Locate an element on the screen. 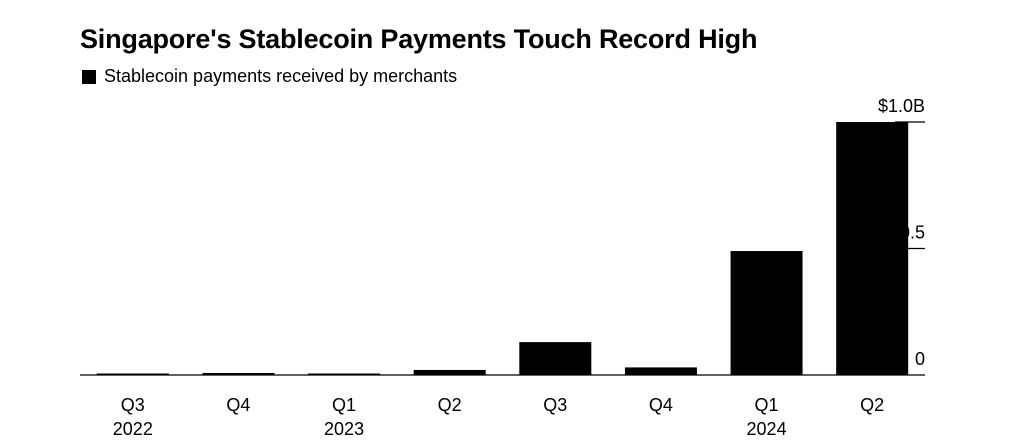  x-tick-year-label: 2024 is located at coordinates (767, 429).